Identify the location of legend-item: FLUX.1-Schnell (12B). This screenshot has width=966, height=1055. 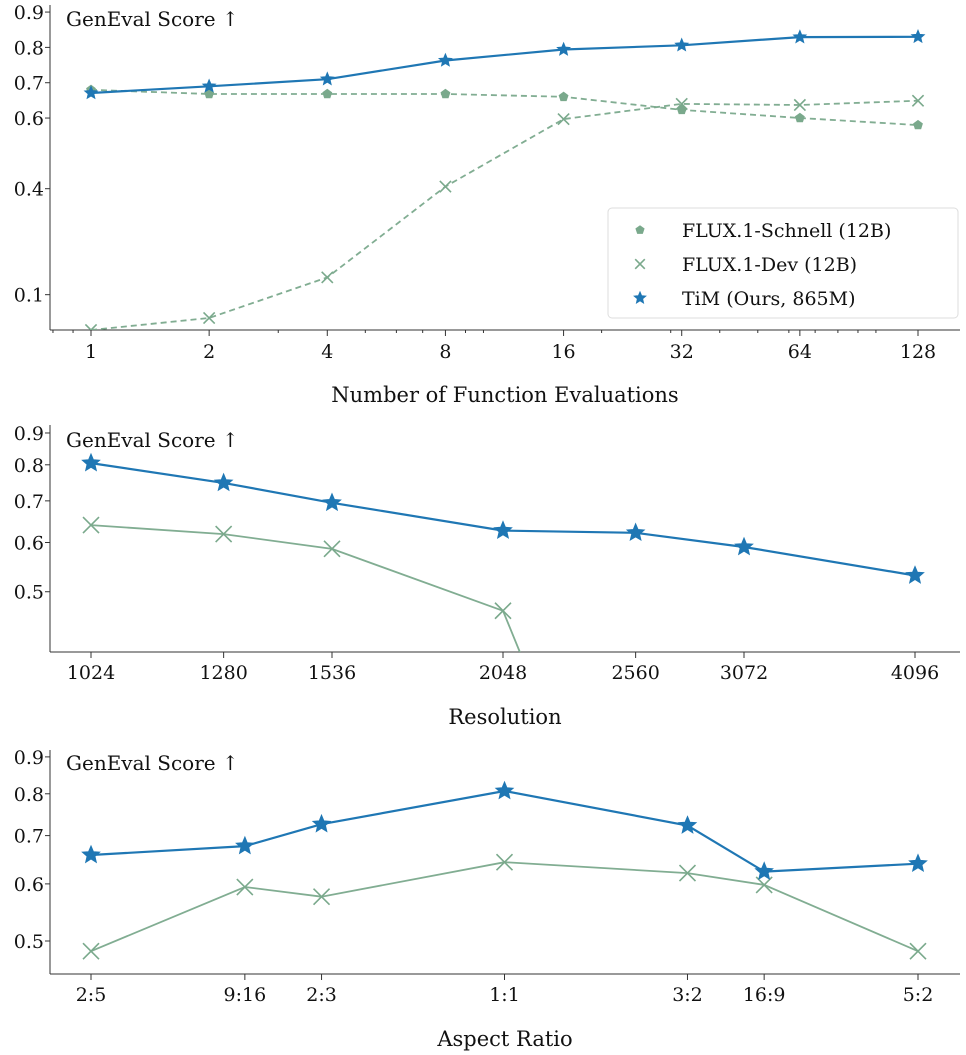
(763, 231).